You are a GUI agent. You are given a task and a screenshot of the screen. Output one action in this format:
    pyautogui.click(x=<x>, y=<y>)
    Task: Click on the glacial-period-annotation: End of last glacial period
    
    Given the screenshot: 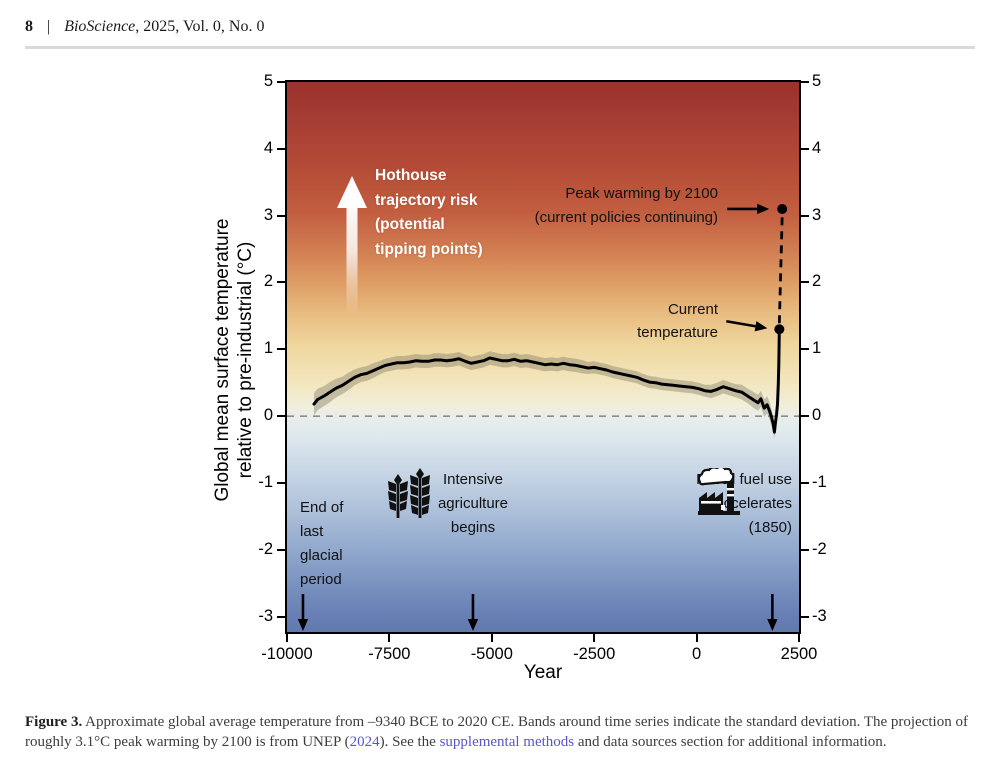 What is the action you would take?
    pyautogui.click(x=321, y=544)
    